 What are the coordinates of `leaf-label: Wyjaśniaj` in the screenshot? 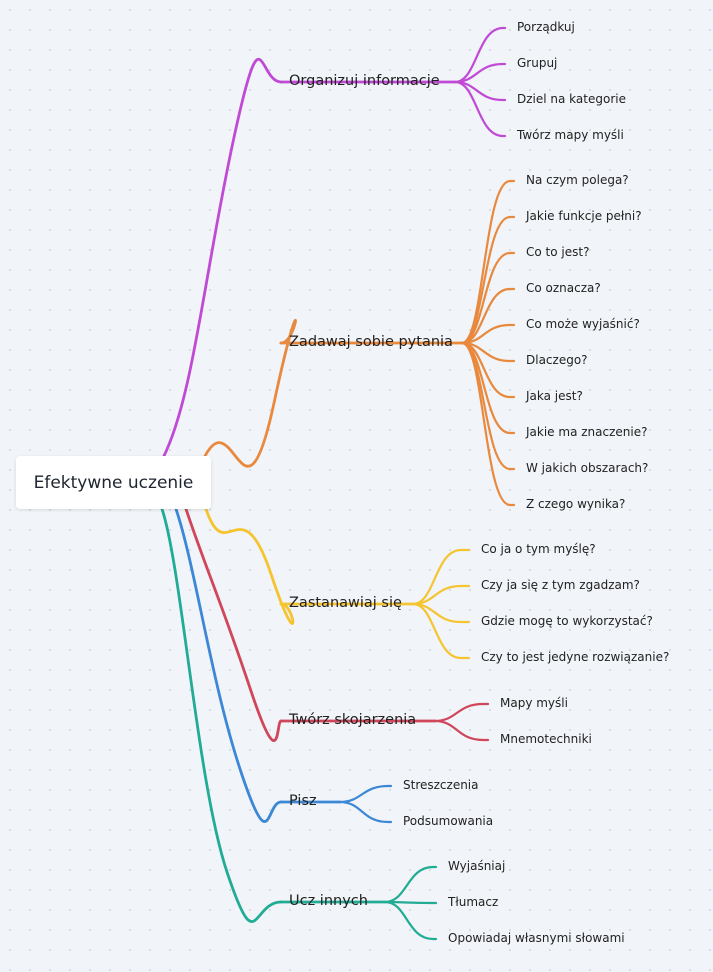 It's located at (477, 866).